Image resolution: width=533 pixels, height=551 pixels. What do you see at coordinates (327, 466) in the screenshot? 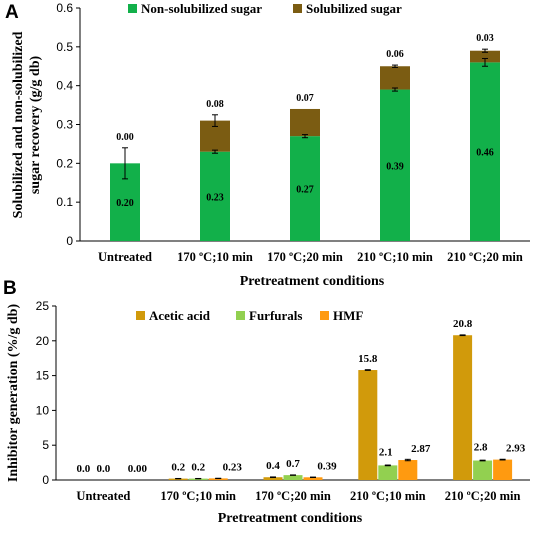
I see `data-label: 0.39` at bounding box center [327, 466].